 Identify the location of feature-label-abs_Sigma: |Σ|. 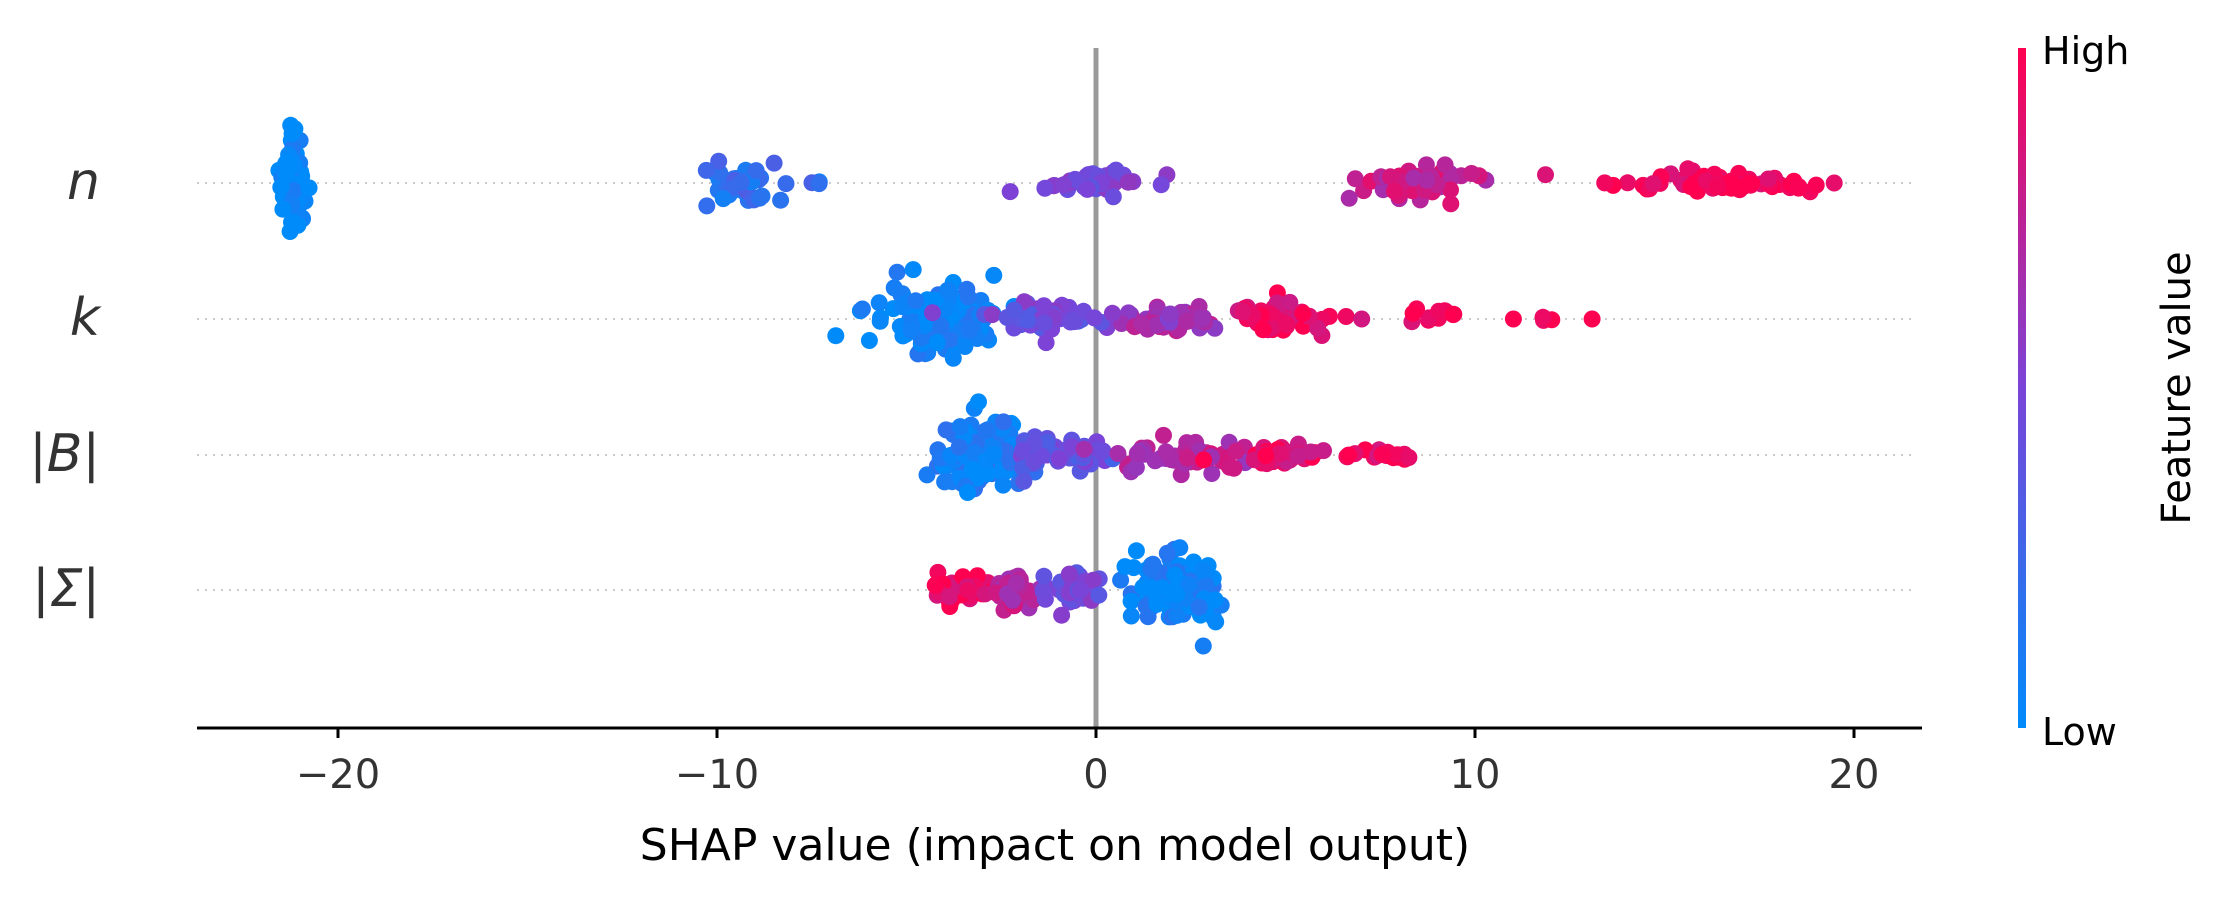
(66, 589).